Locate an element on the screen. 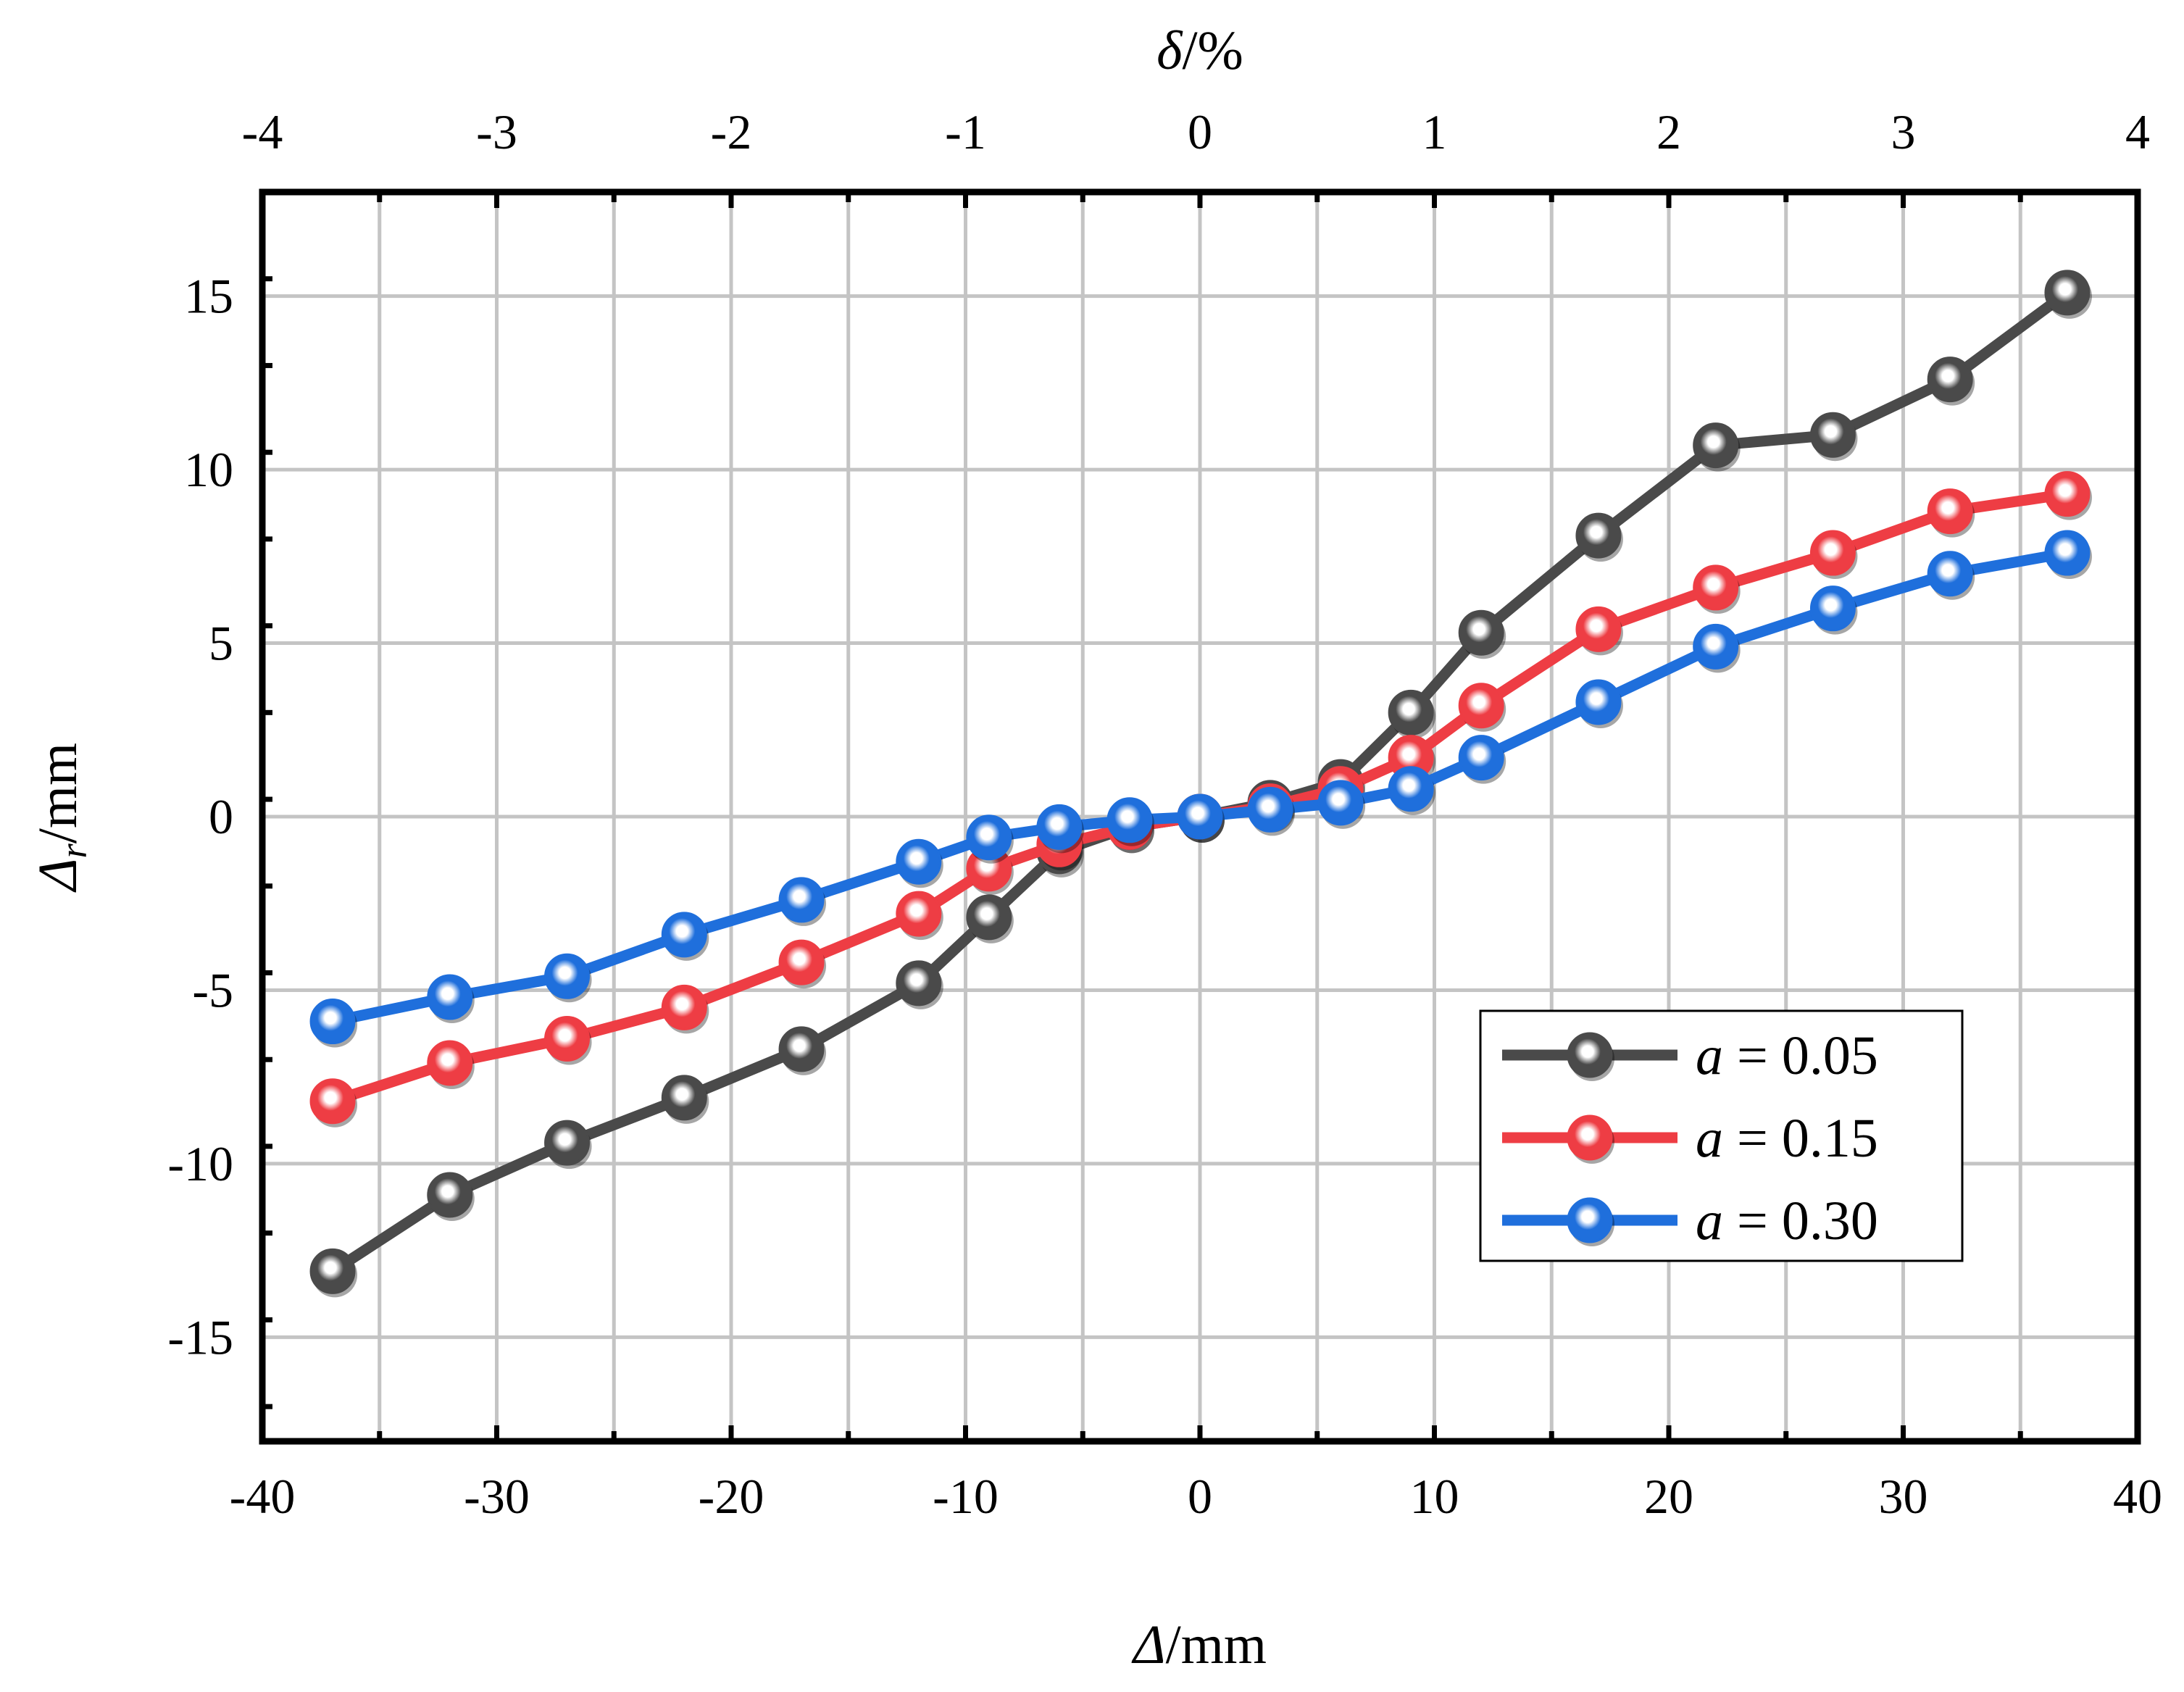 This screenshot has width=2184, height=1692. x-tick-label: -30 is located at coordinates (497, 1496).